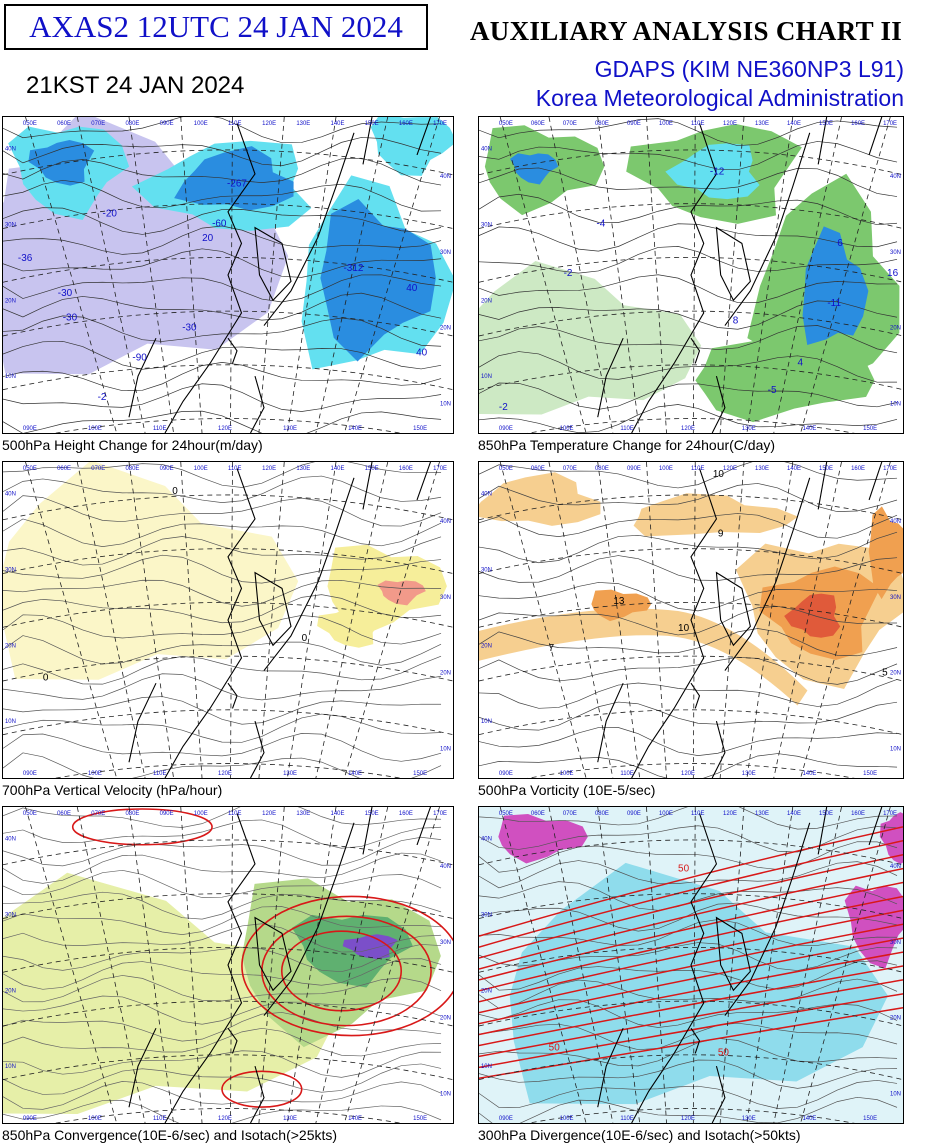 This screenshot has height=1145, width=931. What do you see at coordinates (772, 390) in the screenshot?
I see `contour-label: -5` at bounding box center [772, 390].